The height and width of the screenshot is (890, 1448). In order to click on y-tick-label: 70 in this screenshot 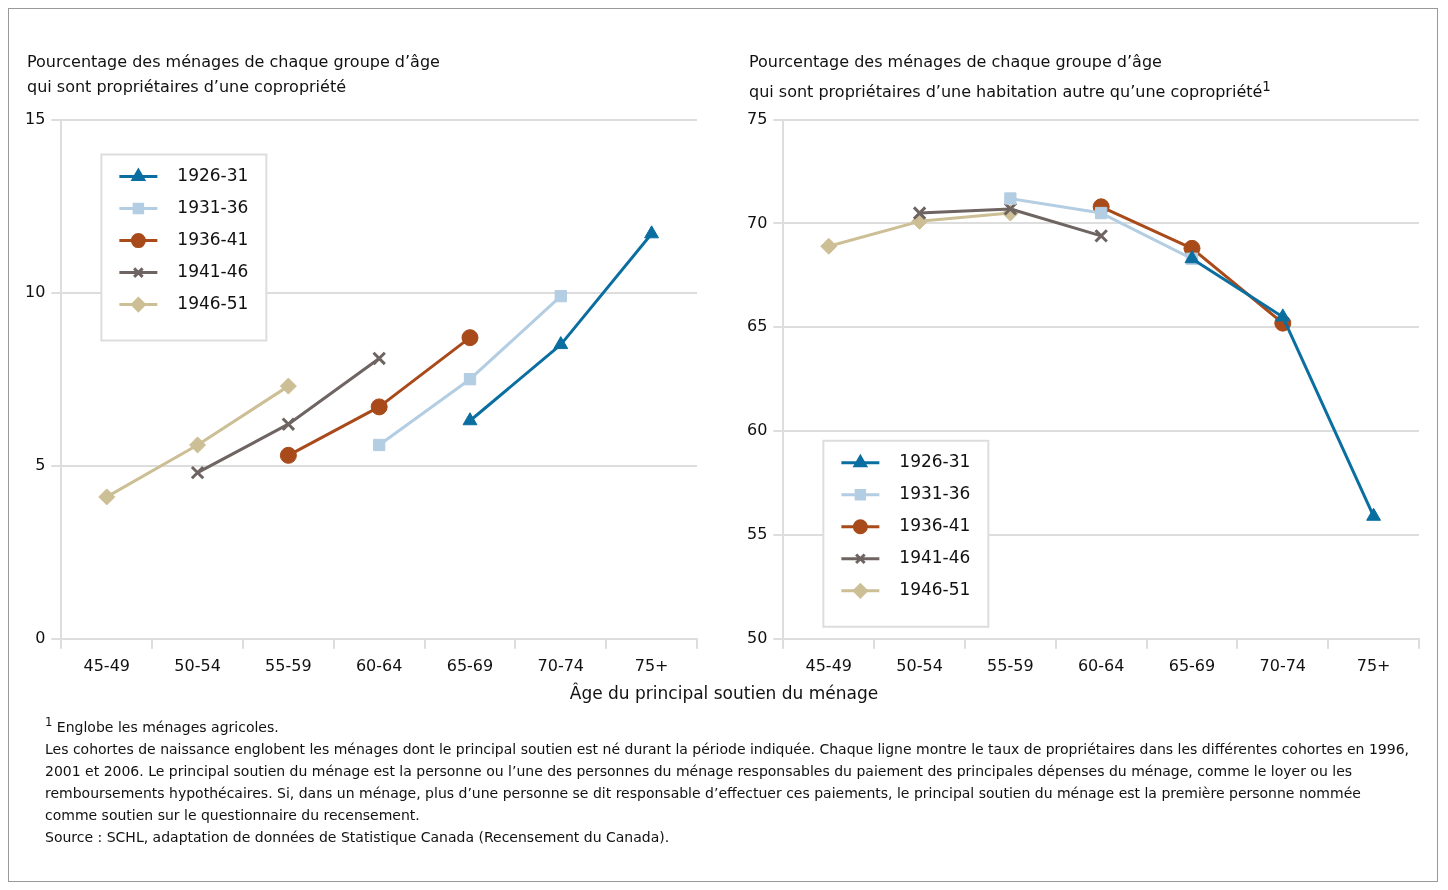, I will do `click(757, 222)`.